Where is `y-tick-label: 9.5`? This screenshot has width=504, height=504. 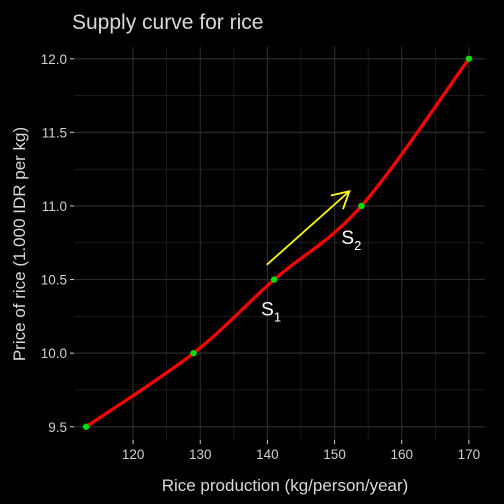 y-tick-label: 9.5 is located at coordinates (57, 427).